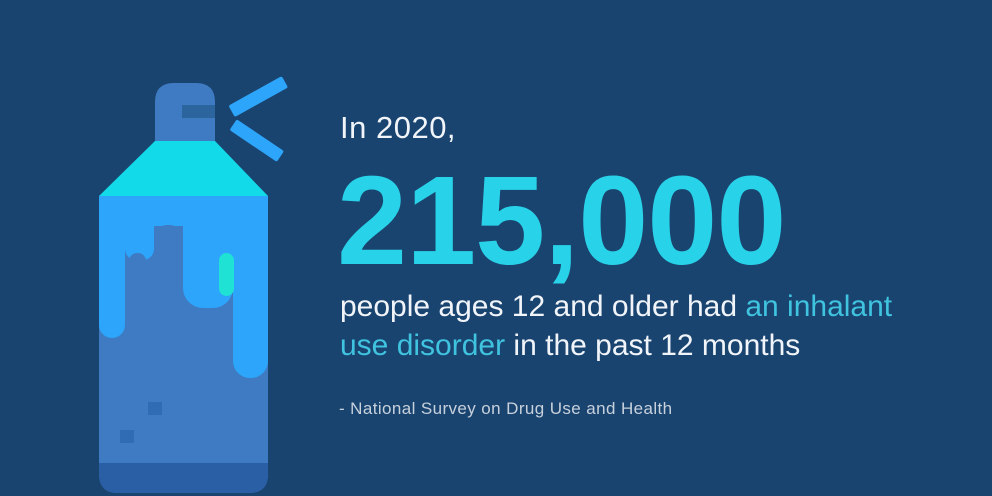 This screenshot has width=992, height=496. I want to click on stat-number: 215,000, so click(561, 220).